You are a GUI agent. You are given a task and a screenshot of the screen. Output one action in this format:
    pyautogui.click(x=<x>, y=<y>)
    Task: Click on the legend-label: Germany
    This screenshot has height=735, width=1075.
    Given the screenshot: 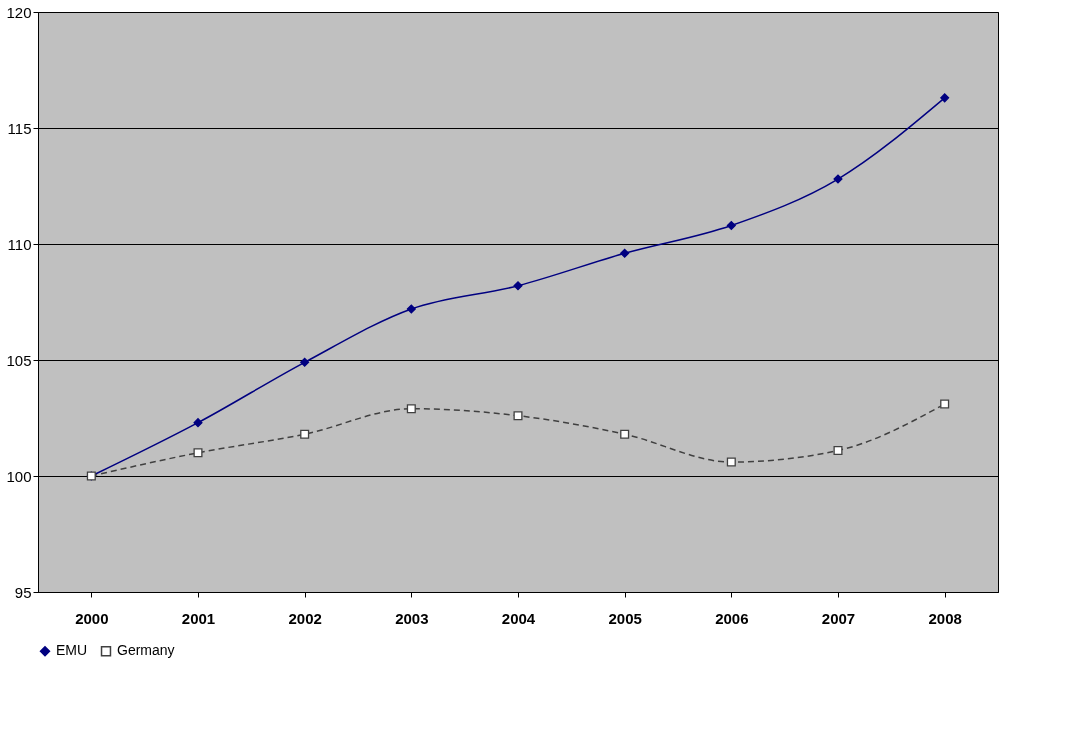 What is the action you would take?
    pyautogui.click(x=146, y=650)
    